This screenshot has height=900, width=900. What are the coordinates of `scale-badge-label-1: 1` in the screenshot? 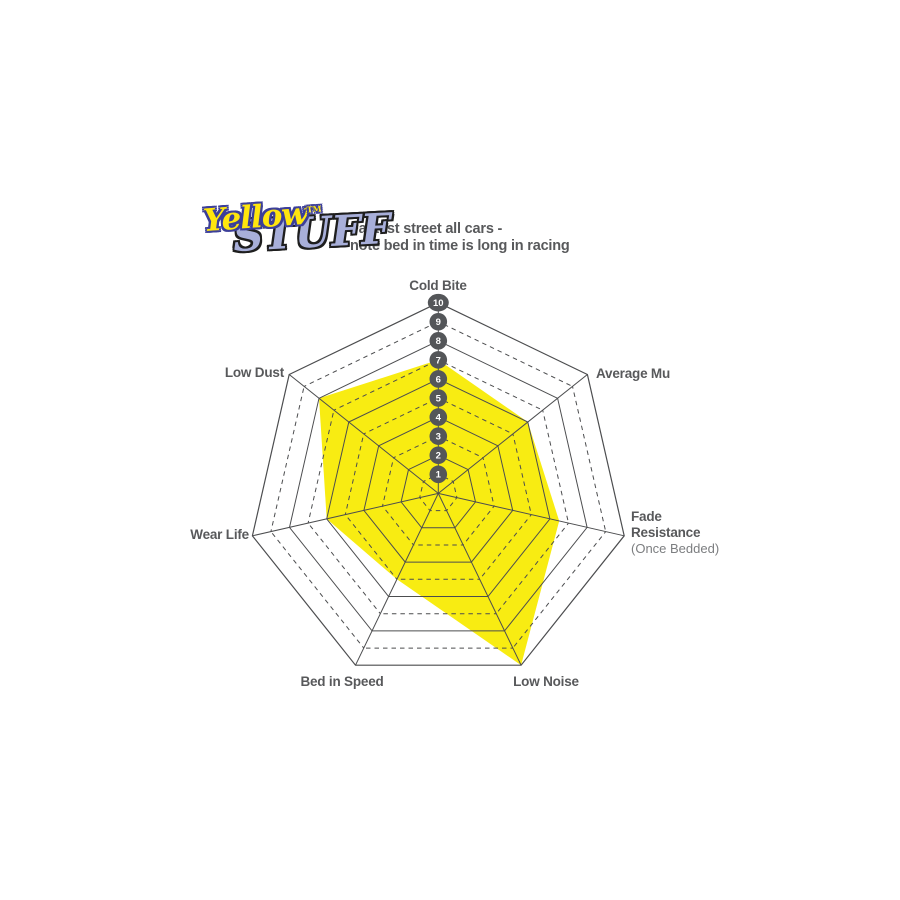 It's located at (439, 475).